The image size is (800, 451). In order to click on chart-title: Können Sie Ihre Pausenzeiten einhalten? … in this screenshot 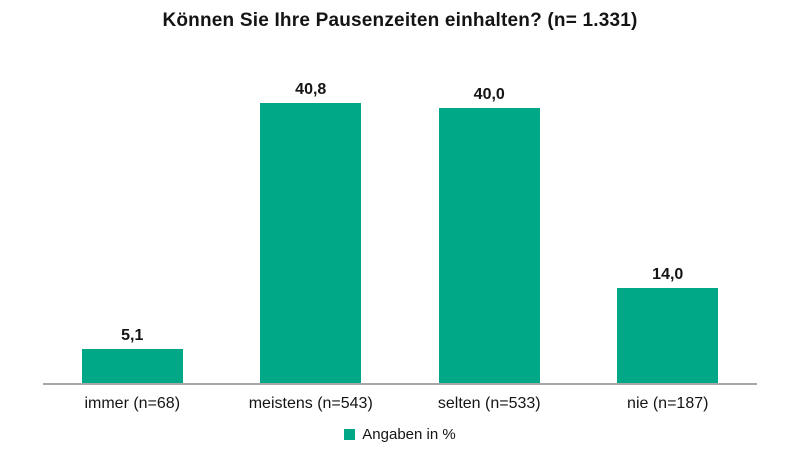, I will do `click(400, 20)`.